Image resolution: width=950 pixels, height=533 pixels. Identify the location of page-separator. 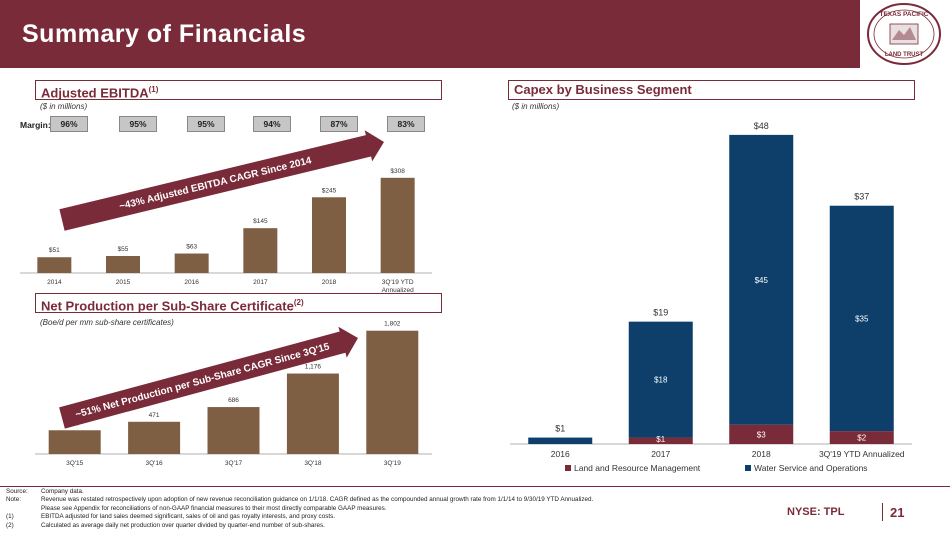
(882, 512).